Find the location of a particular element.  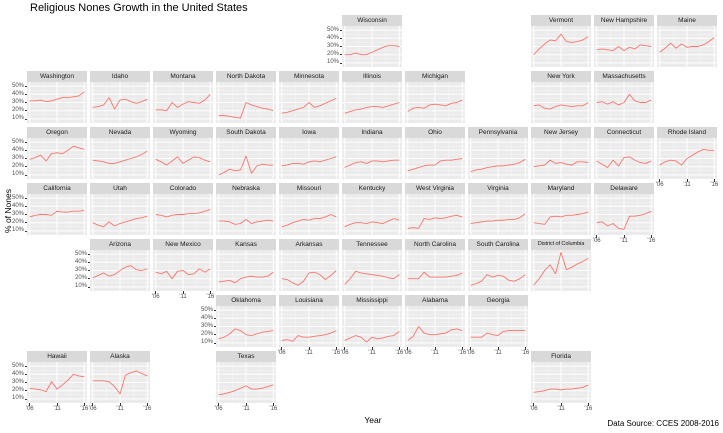

facet-chart-nebraska is located at coordinates (246, 214).